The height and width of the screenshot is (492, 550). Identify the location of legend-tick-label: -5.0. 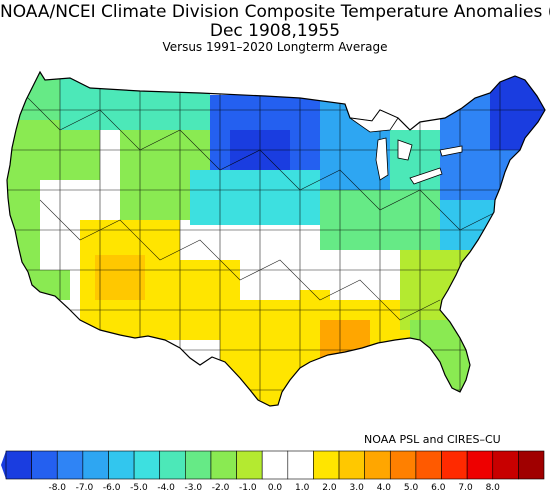
(139, 487).